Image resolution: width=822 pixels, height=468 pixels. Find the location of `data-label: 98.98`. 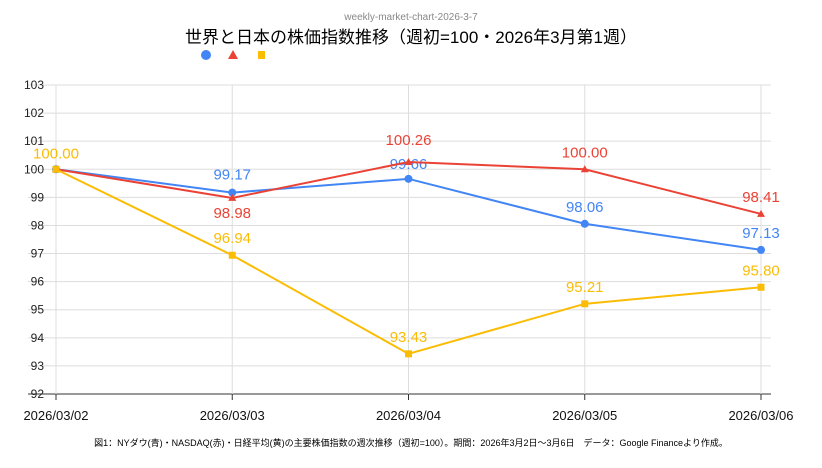

data-label: 98.98 is located at coordinates (232, 213).